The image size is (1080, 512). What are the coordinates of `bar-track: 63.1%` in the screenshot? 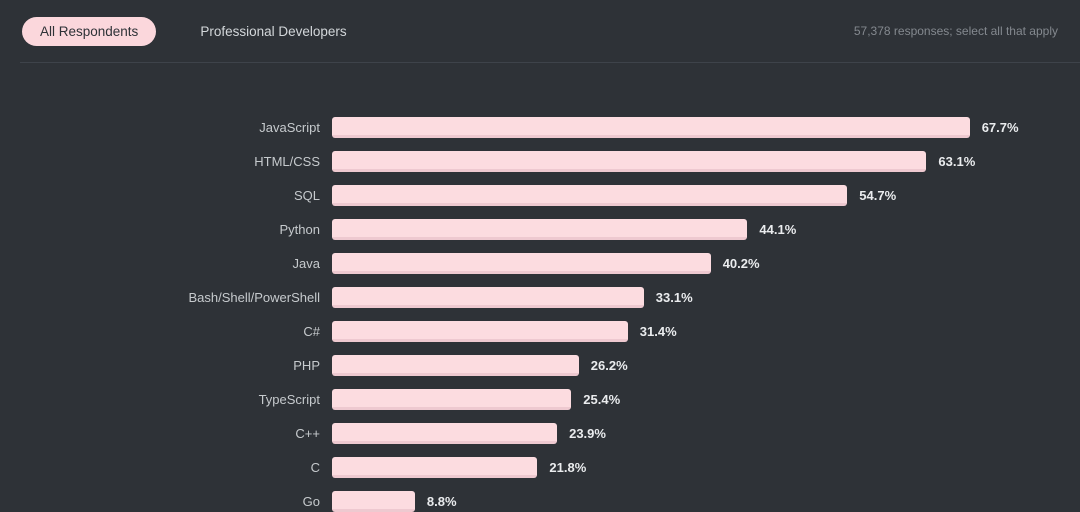 It's located at (706, 161).